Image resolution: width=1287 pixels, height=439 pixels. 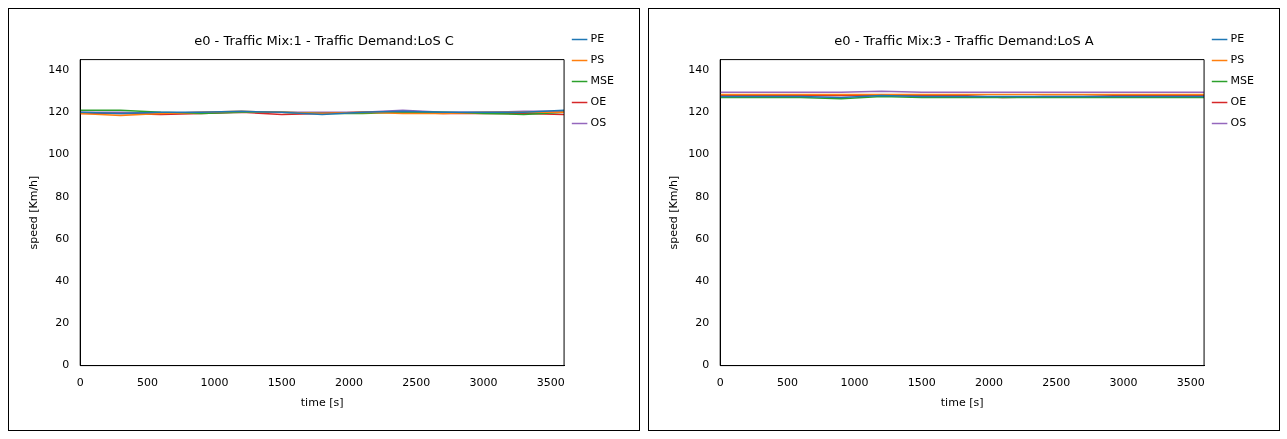 What do you see at coordinates (964, 41) in the screenshot?
I see `chart-title: e0 - Traffic Mix:3 - Traffic Demand:LoS A` at bounding box center [964, 41].